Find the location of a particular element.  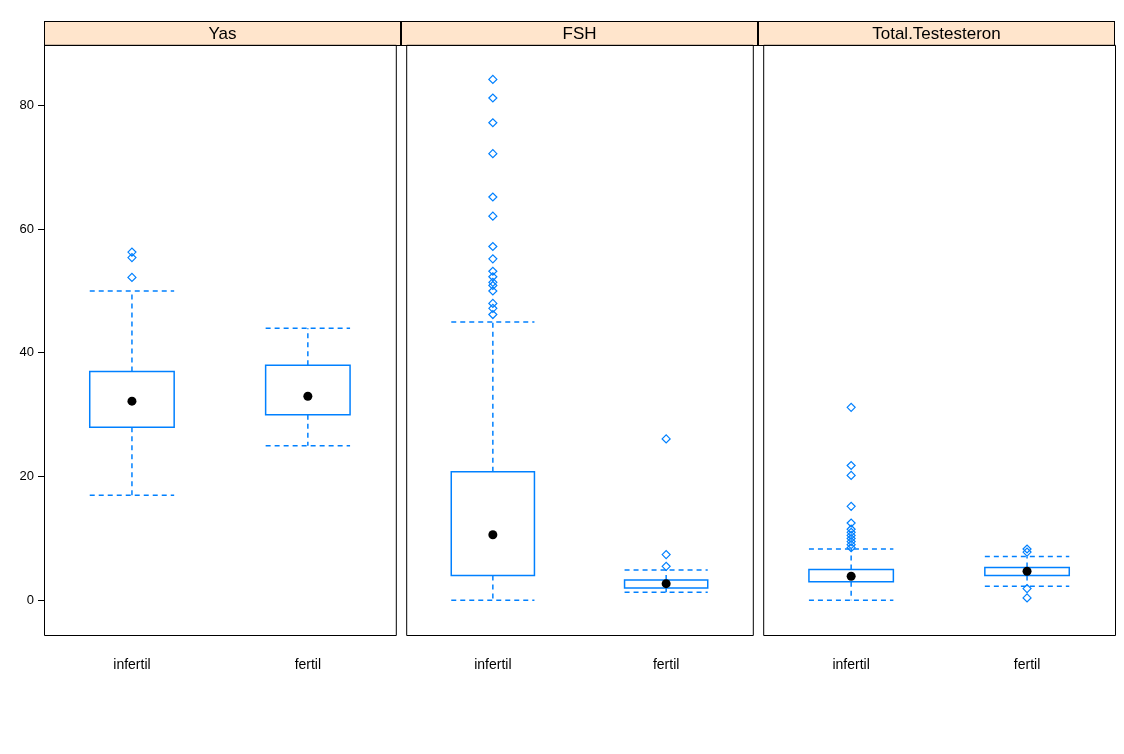

chart-title: FSH is located at coordinates (579, 33).